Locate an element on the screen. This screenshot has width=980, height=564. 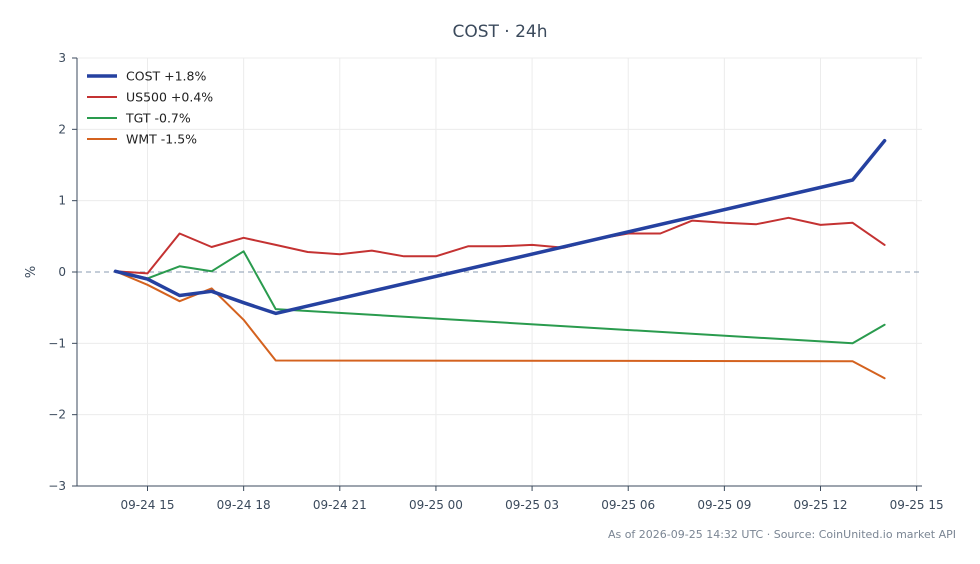
chart-title: COST · 24h is located at coordinates (499, 32).